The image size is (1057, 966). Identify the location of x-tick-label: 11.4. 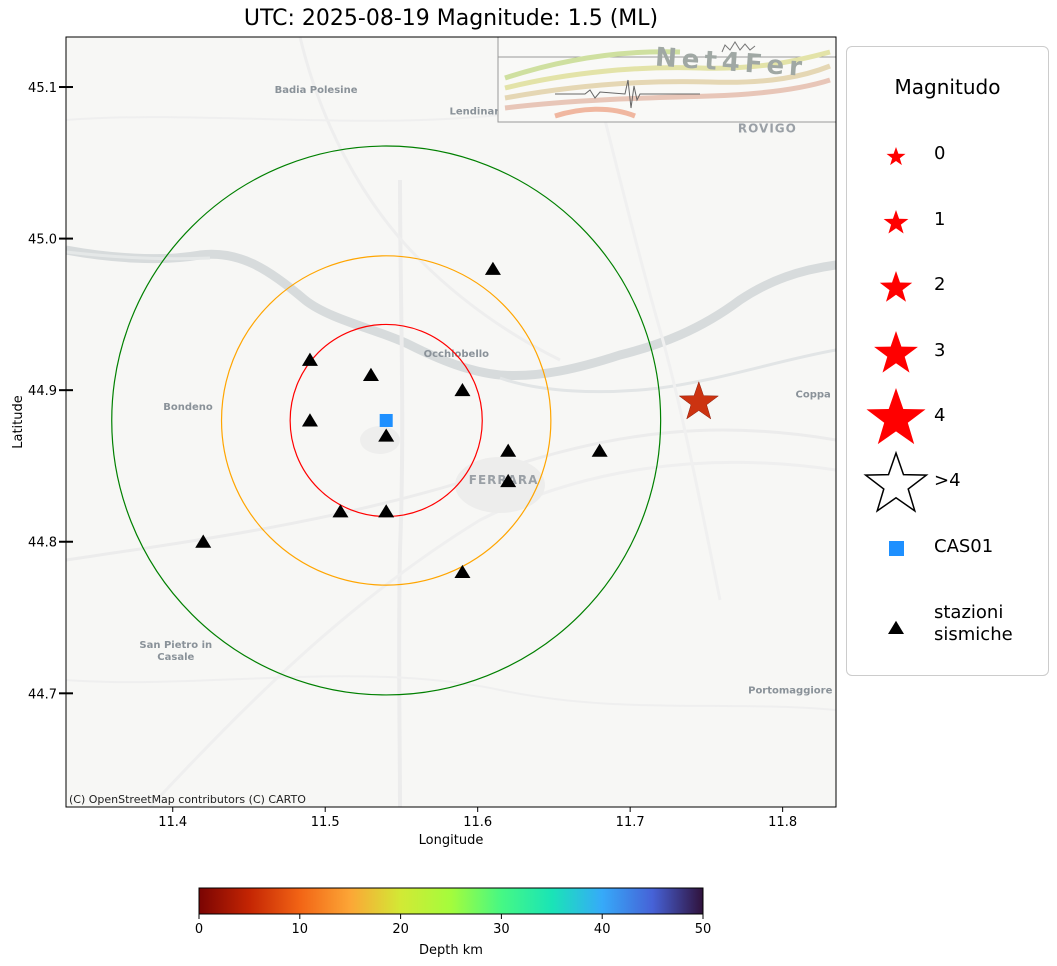
(172, 822).